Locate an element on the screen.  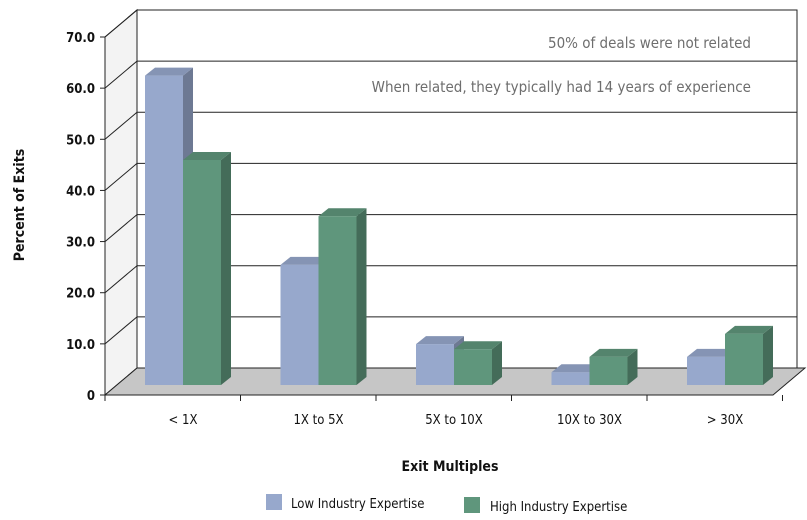
legend-swatch-high is located at coordinates (472, 505).